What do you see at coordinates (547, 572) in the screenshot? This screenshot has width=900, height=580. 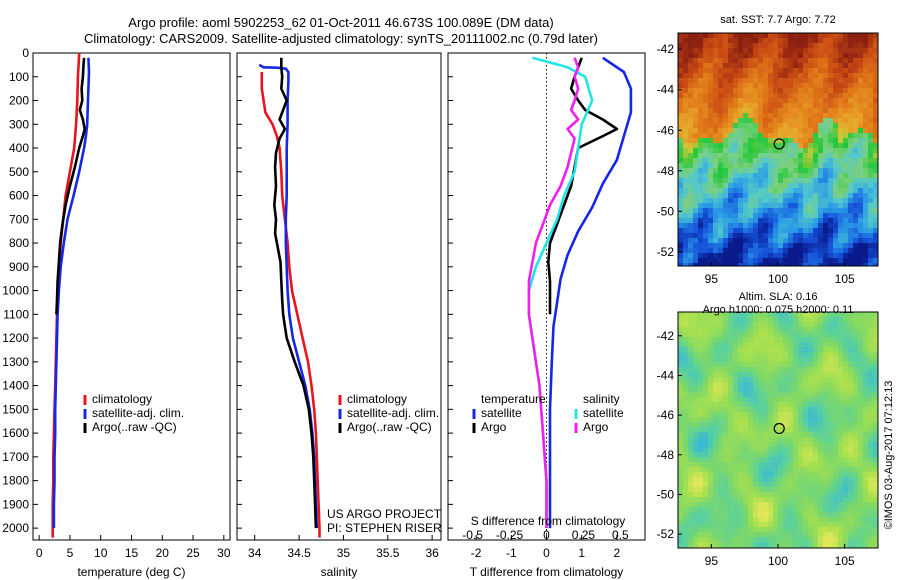 I see `x-axis-label: T difference from climatology` at bounding box center [547, 572].